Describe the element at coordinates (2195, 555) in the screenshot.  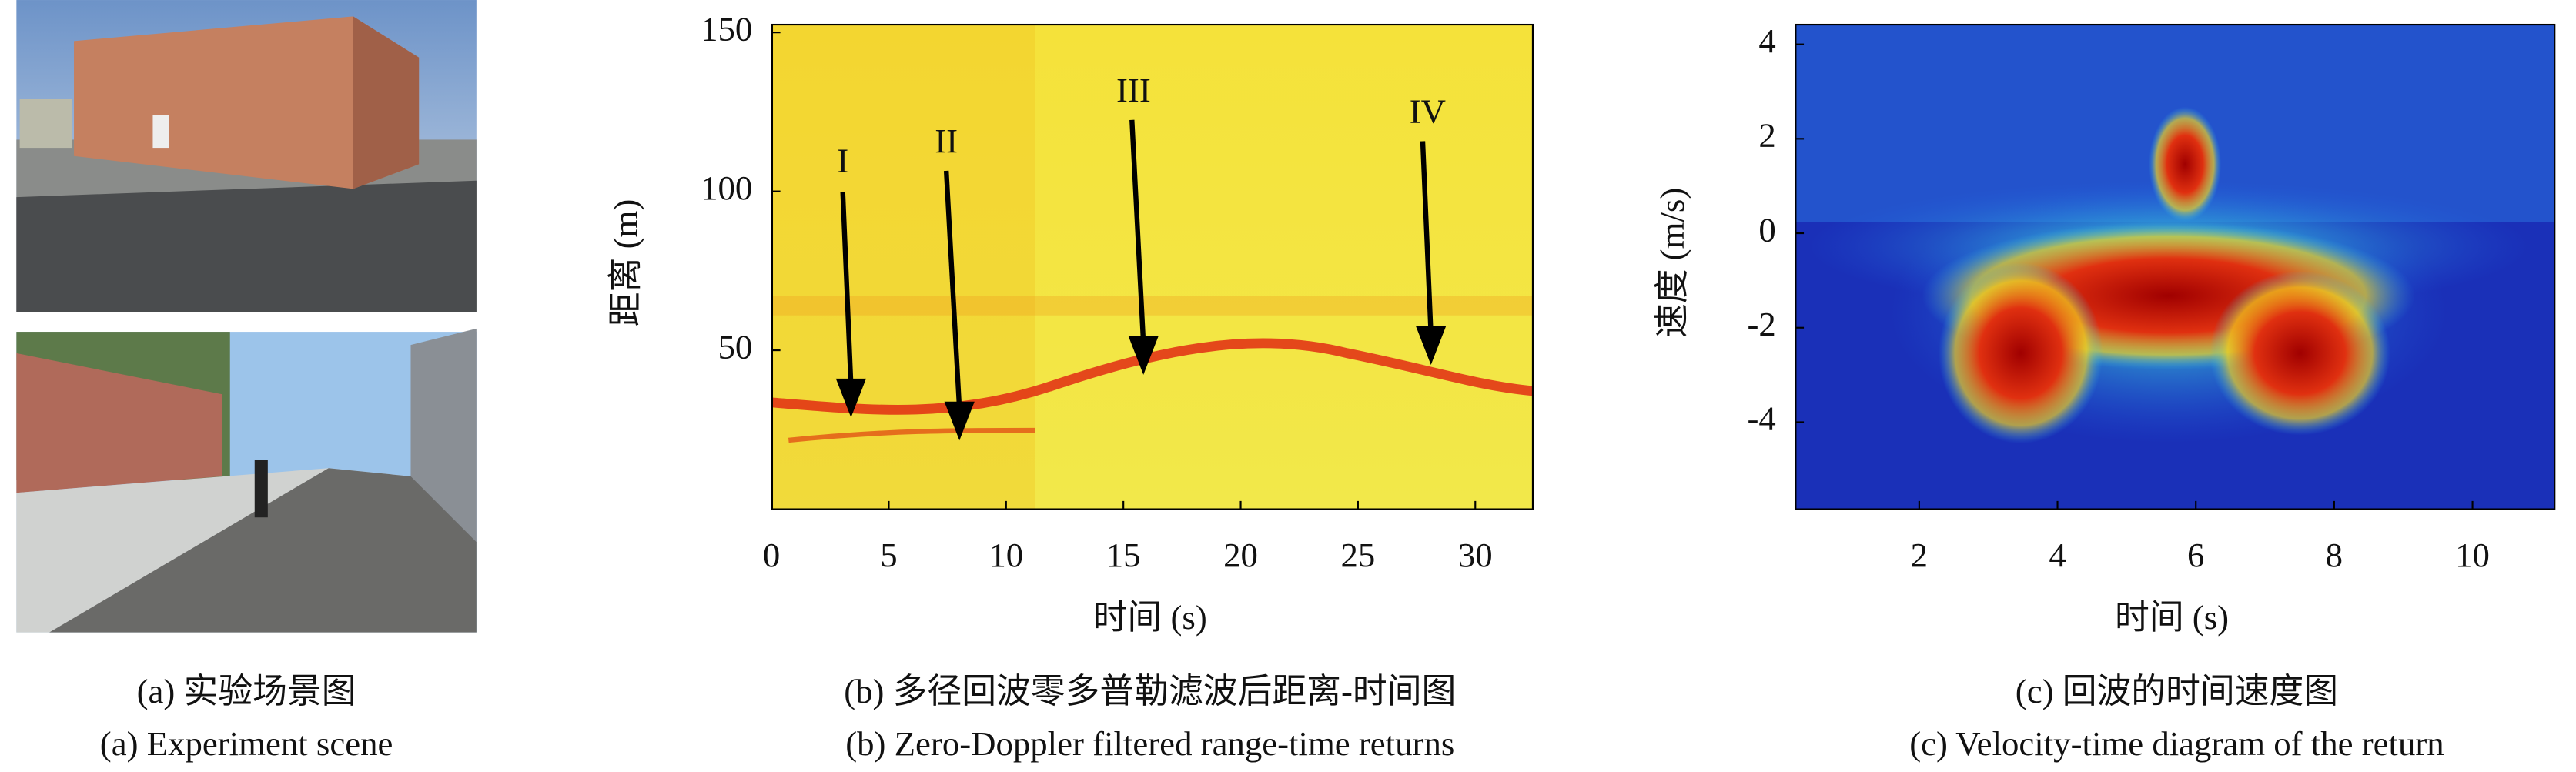
I see `x-tick-label: 6` at that location.